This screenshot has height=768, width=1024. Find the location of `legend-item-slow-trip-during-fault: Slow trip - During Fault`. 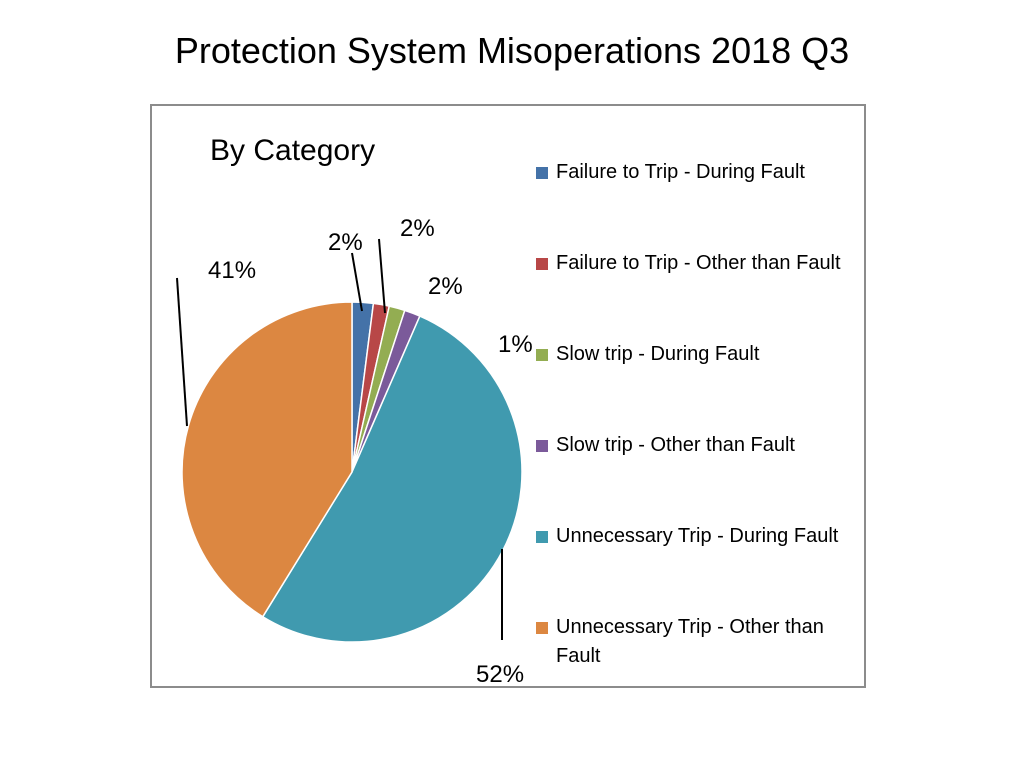

legend-item-slow-trip-during-fault: Slow trip - During Fault is located at coordinates (691, 354).